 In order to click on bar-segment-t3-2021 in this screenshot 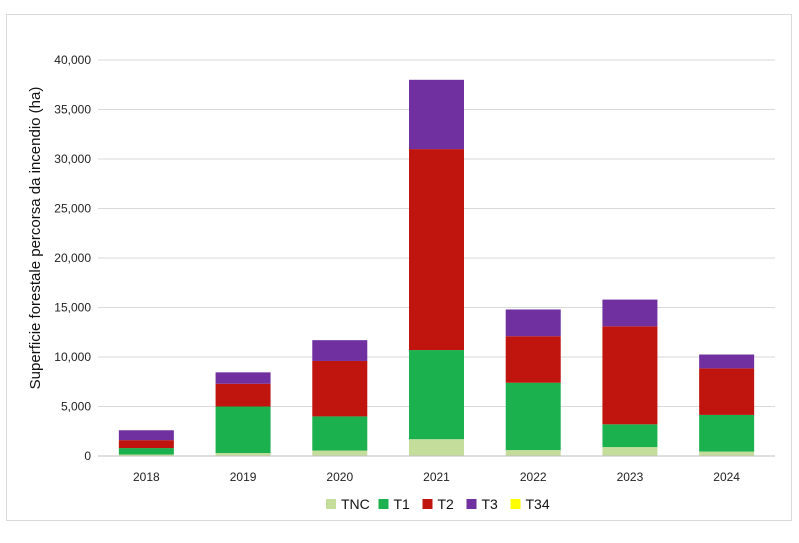, I will do `click(436, 114)`.